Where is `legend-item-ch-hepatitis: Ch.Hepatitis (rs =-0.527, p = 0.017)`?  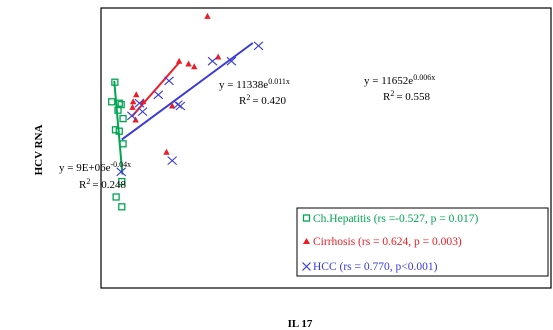
legend-item-ch-hepatitis: Ch.Hepatitis (rs =-0.527, p = 0.017) is located at coordinates (390, 219).